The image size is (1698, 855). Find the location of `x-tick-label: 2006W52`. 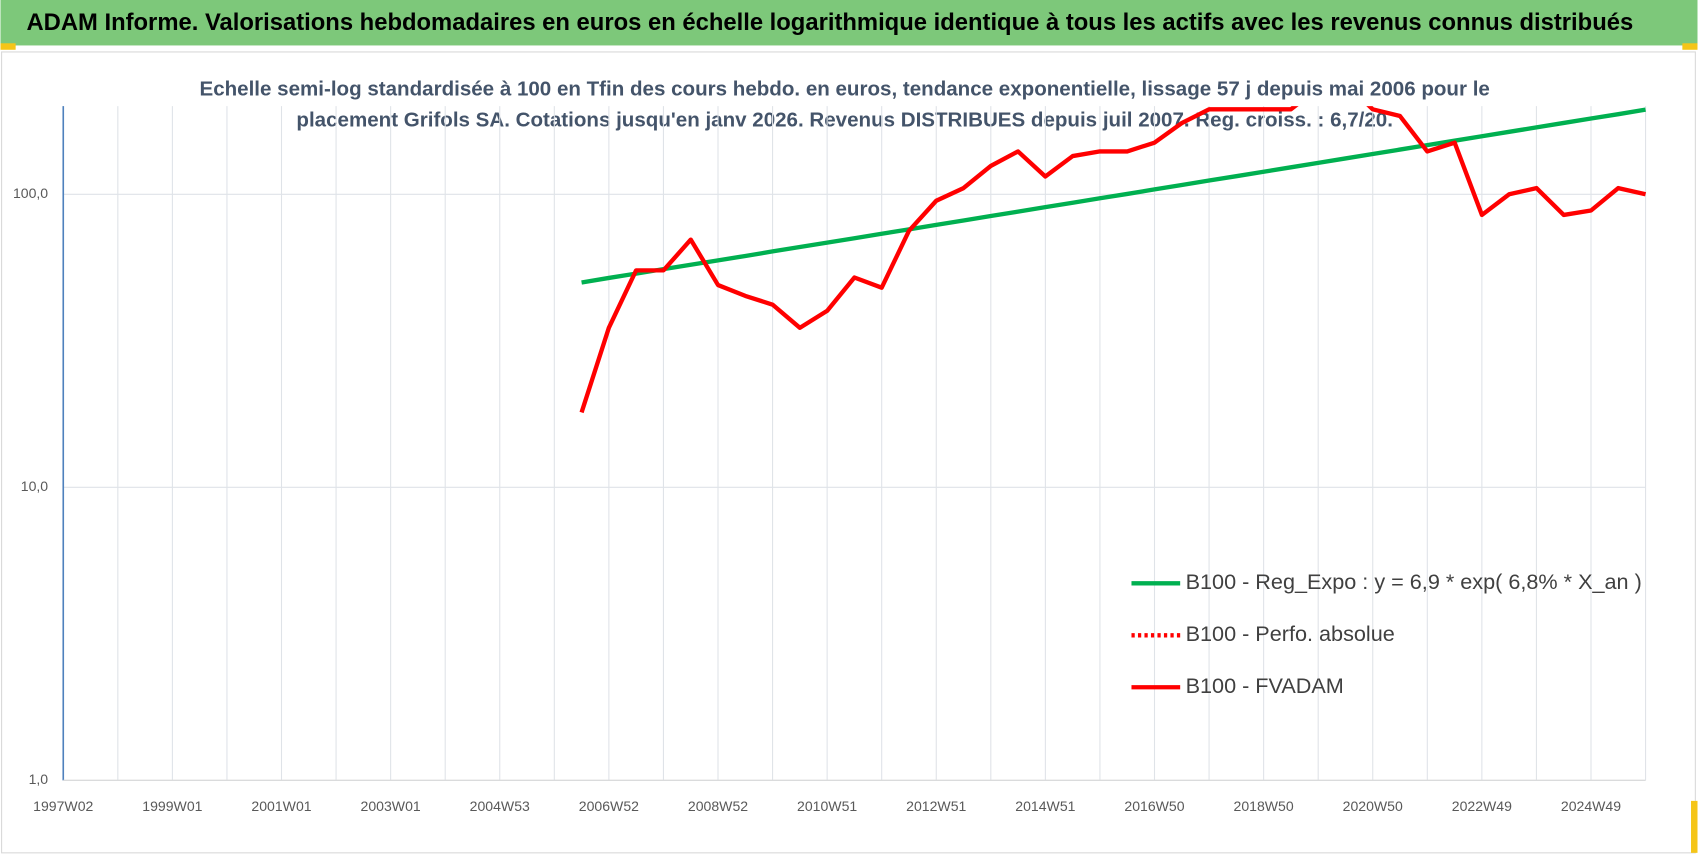

x-tick-label: 2006W52 is located at coordinates (609, 806).